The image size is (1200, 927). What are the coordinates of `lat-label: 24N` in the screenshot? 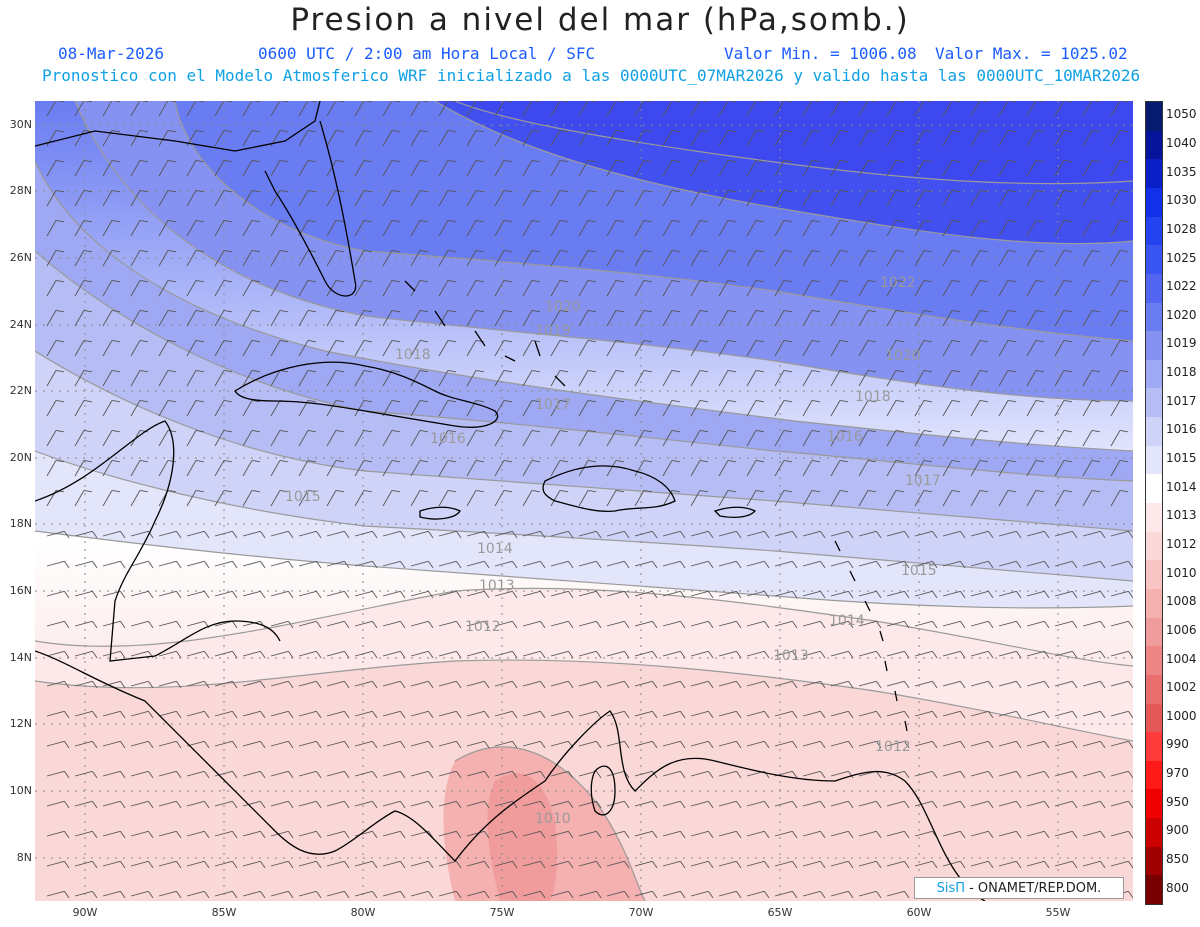 It's located at (20, 324).